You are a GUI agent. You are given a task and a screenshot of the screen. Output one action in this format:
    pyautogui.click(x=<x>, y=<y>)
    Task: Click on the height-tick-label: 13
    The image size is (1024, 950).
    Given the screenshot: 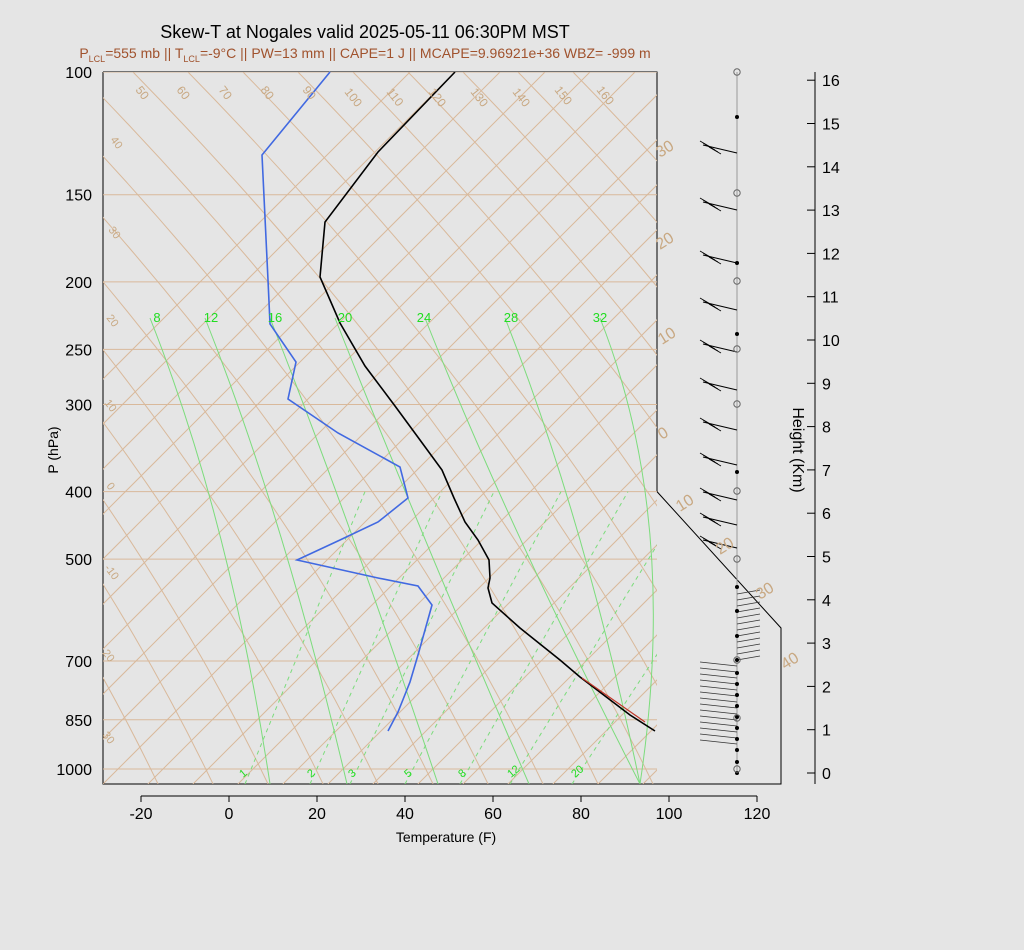 What is the action you would take?
    pyautogui.click(x=831, y=211)
    